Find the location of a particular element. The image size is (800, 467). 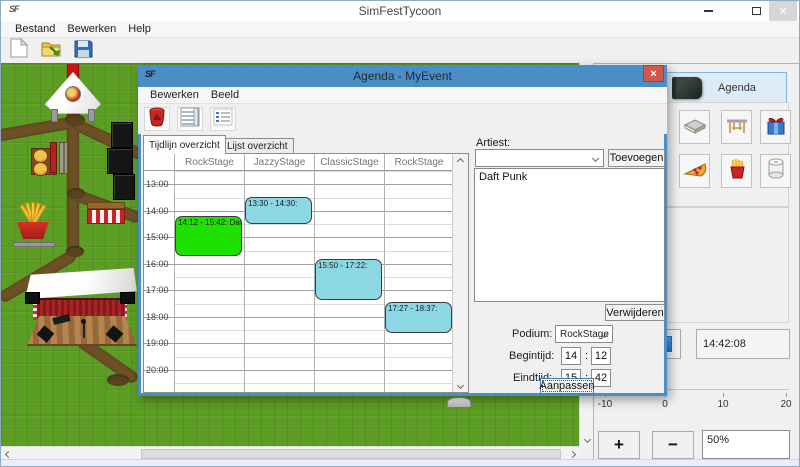

popcorn-stand is located at coordinates (106, 214).